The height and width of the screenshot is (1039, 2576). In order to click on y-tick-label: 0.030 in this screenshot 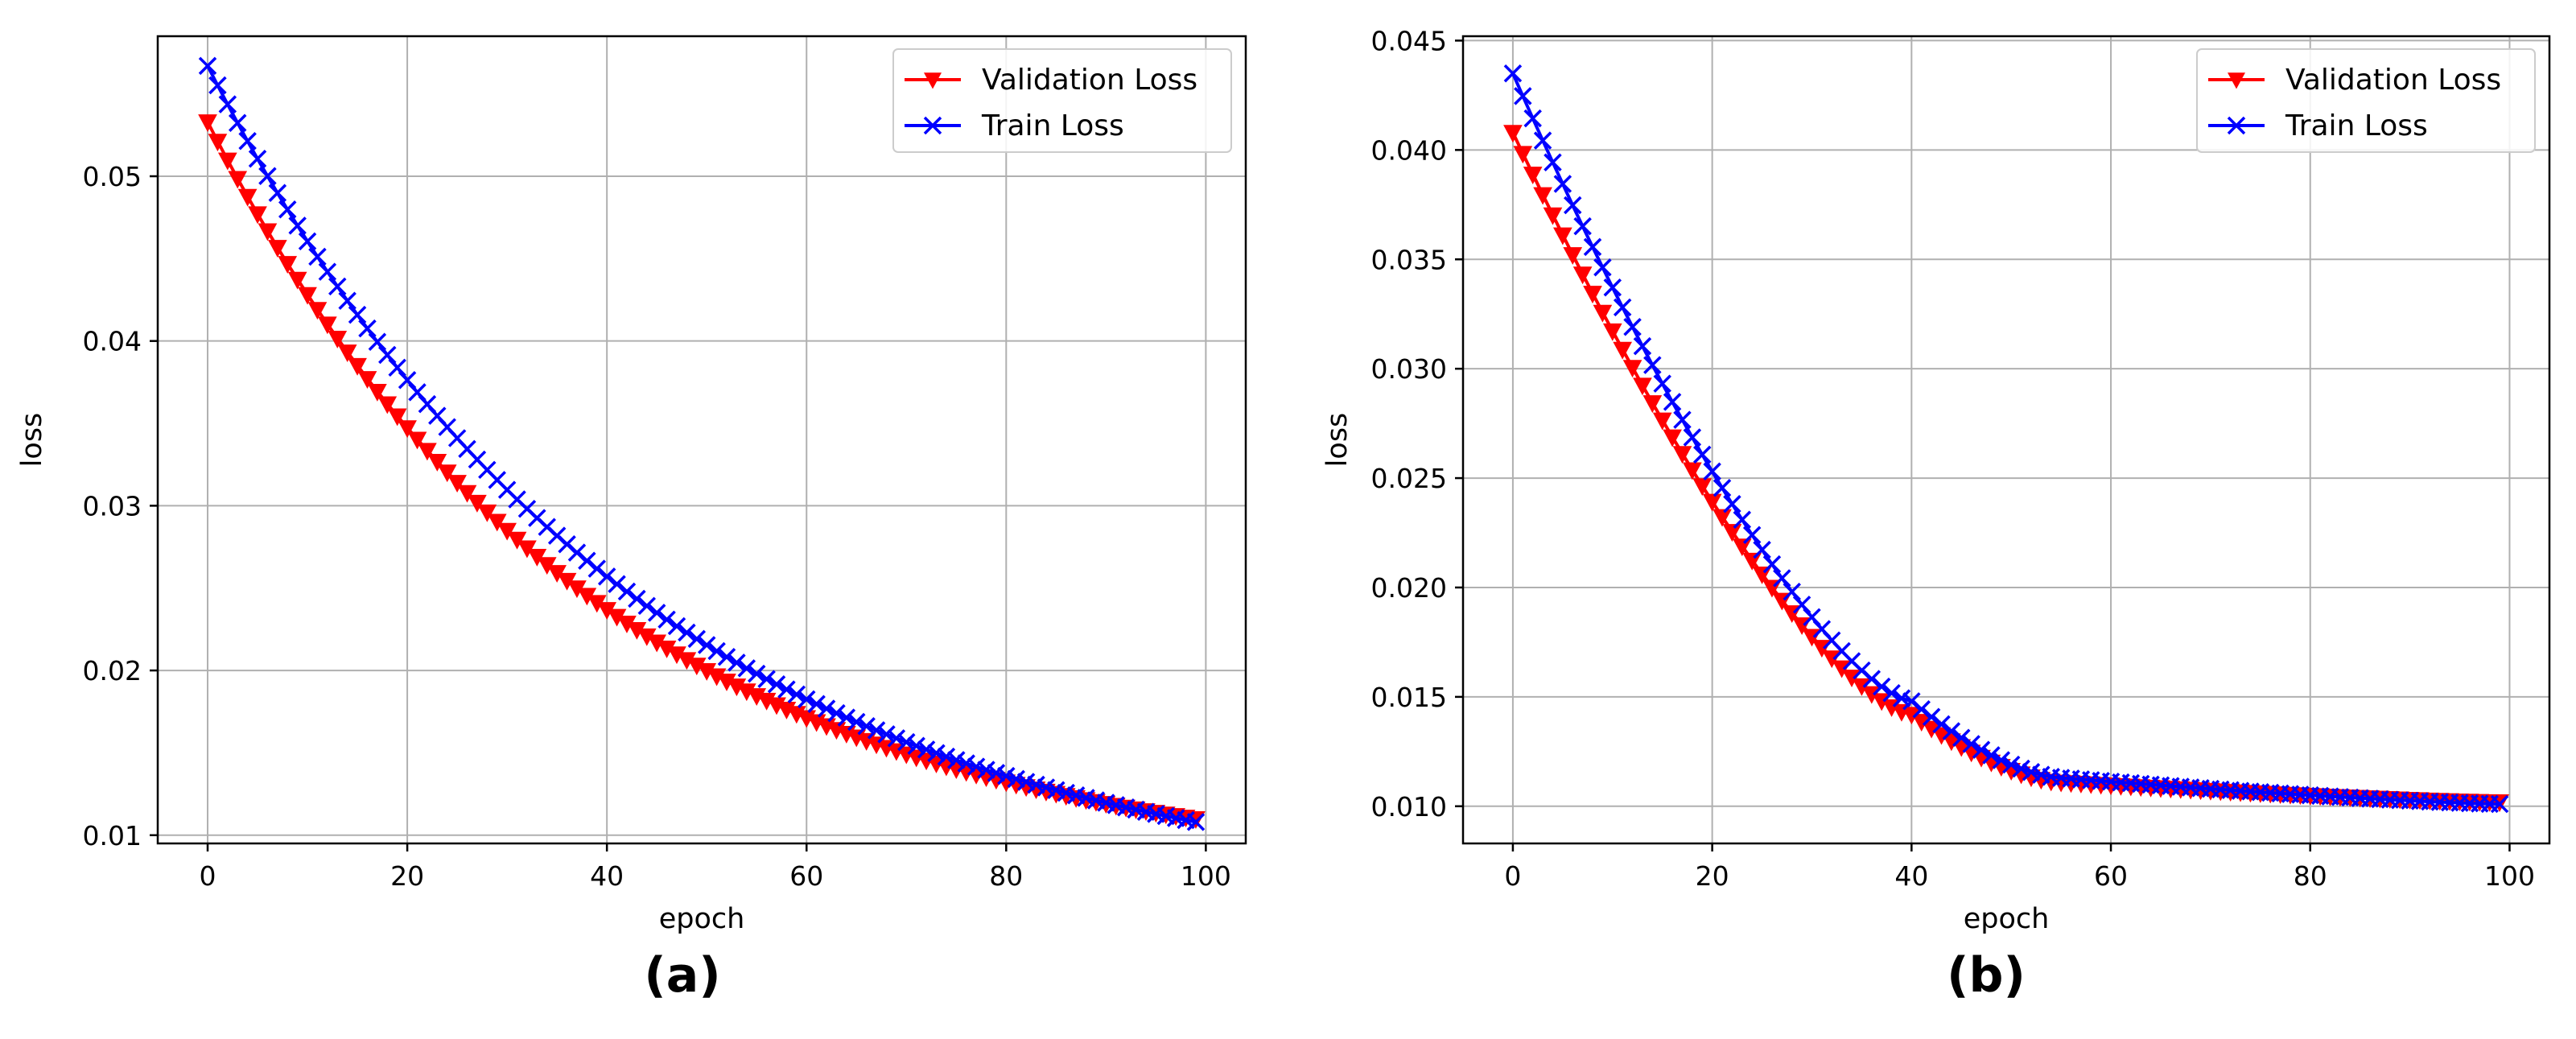, I will do `click(1409, 369)`.